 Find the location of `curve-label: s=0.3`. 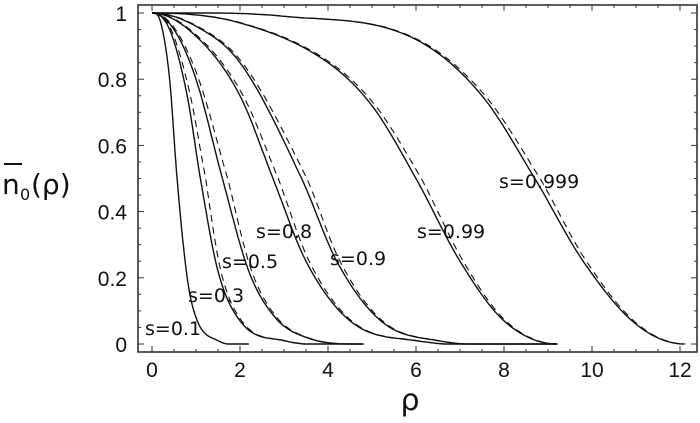

curve-label: s=0.3 is located at coordinates (216, 296).